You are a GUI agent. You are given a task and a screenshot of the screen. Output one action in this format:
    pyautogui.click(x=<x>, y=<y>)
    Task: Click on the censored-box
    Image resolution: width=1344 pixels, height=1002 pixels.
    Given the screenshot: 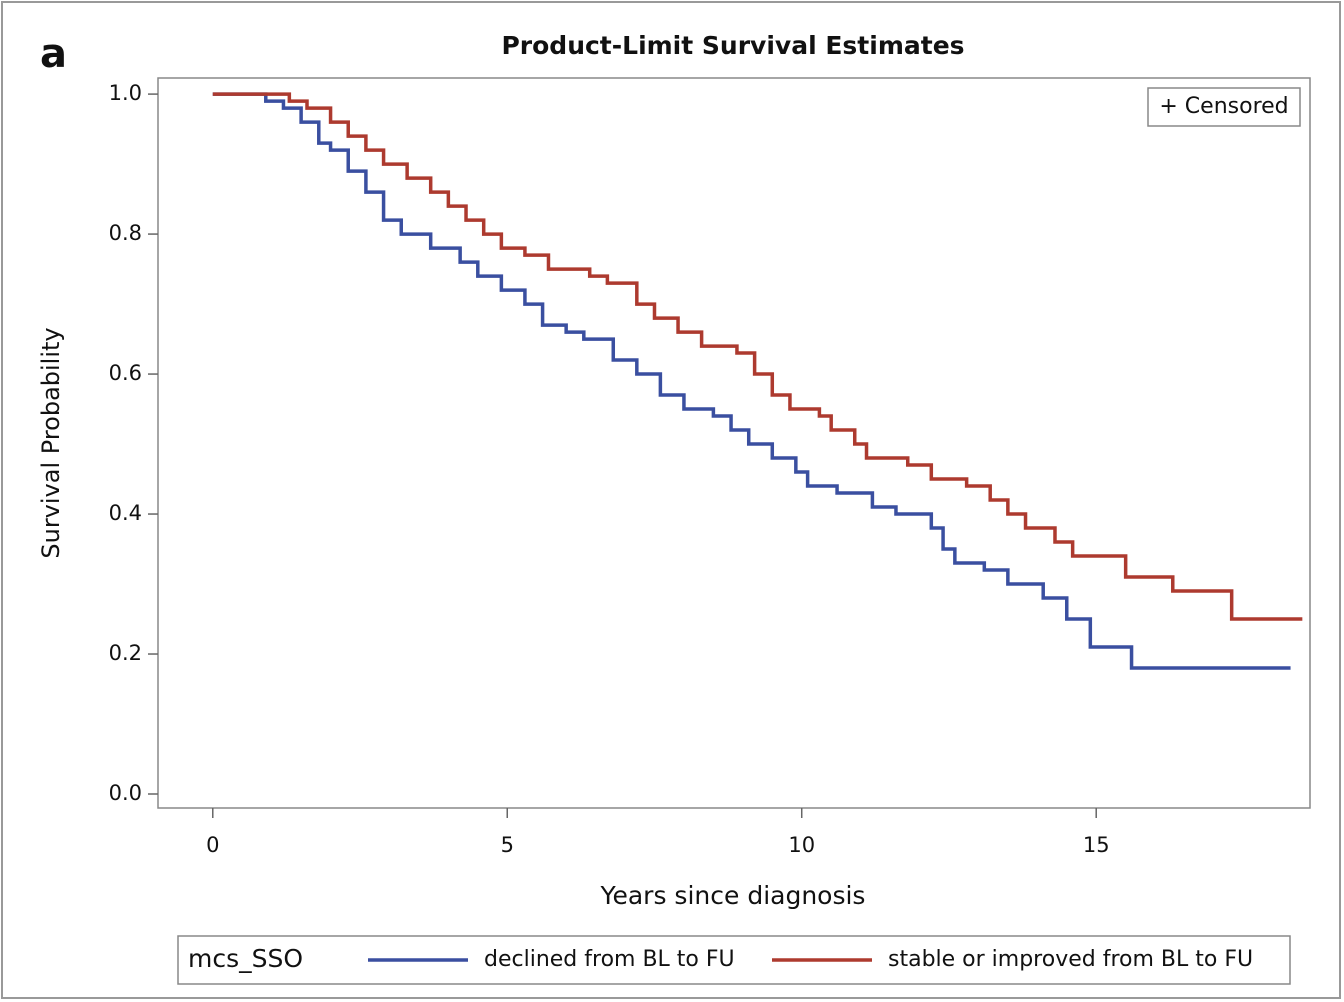 What is the action you would take?
    pyautogui.click(x=1224, y=107)
    